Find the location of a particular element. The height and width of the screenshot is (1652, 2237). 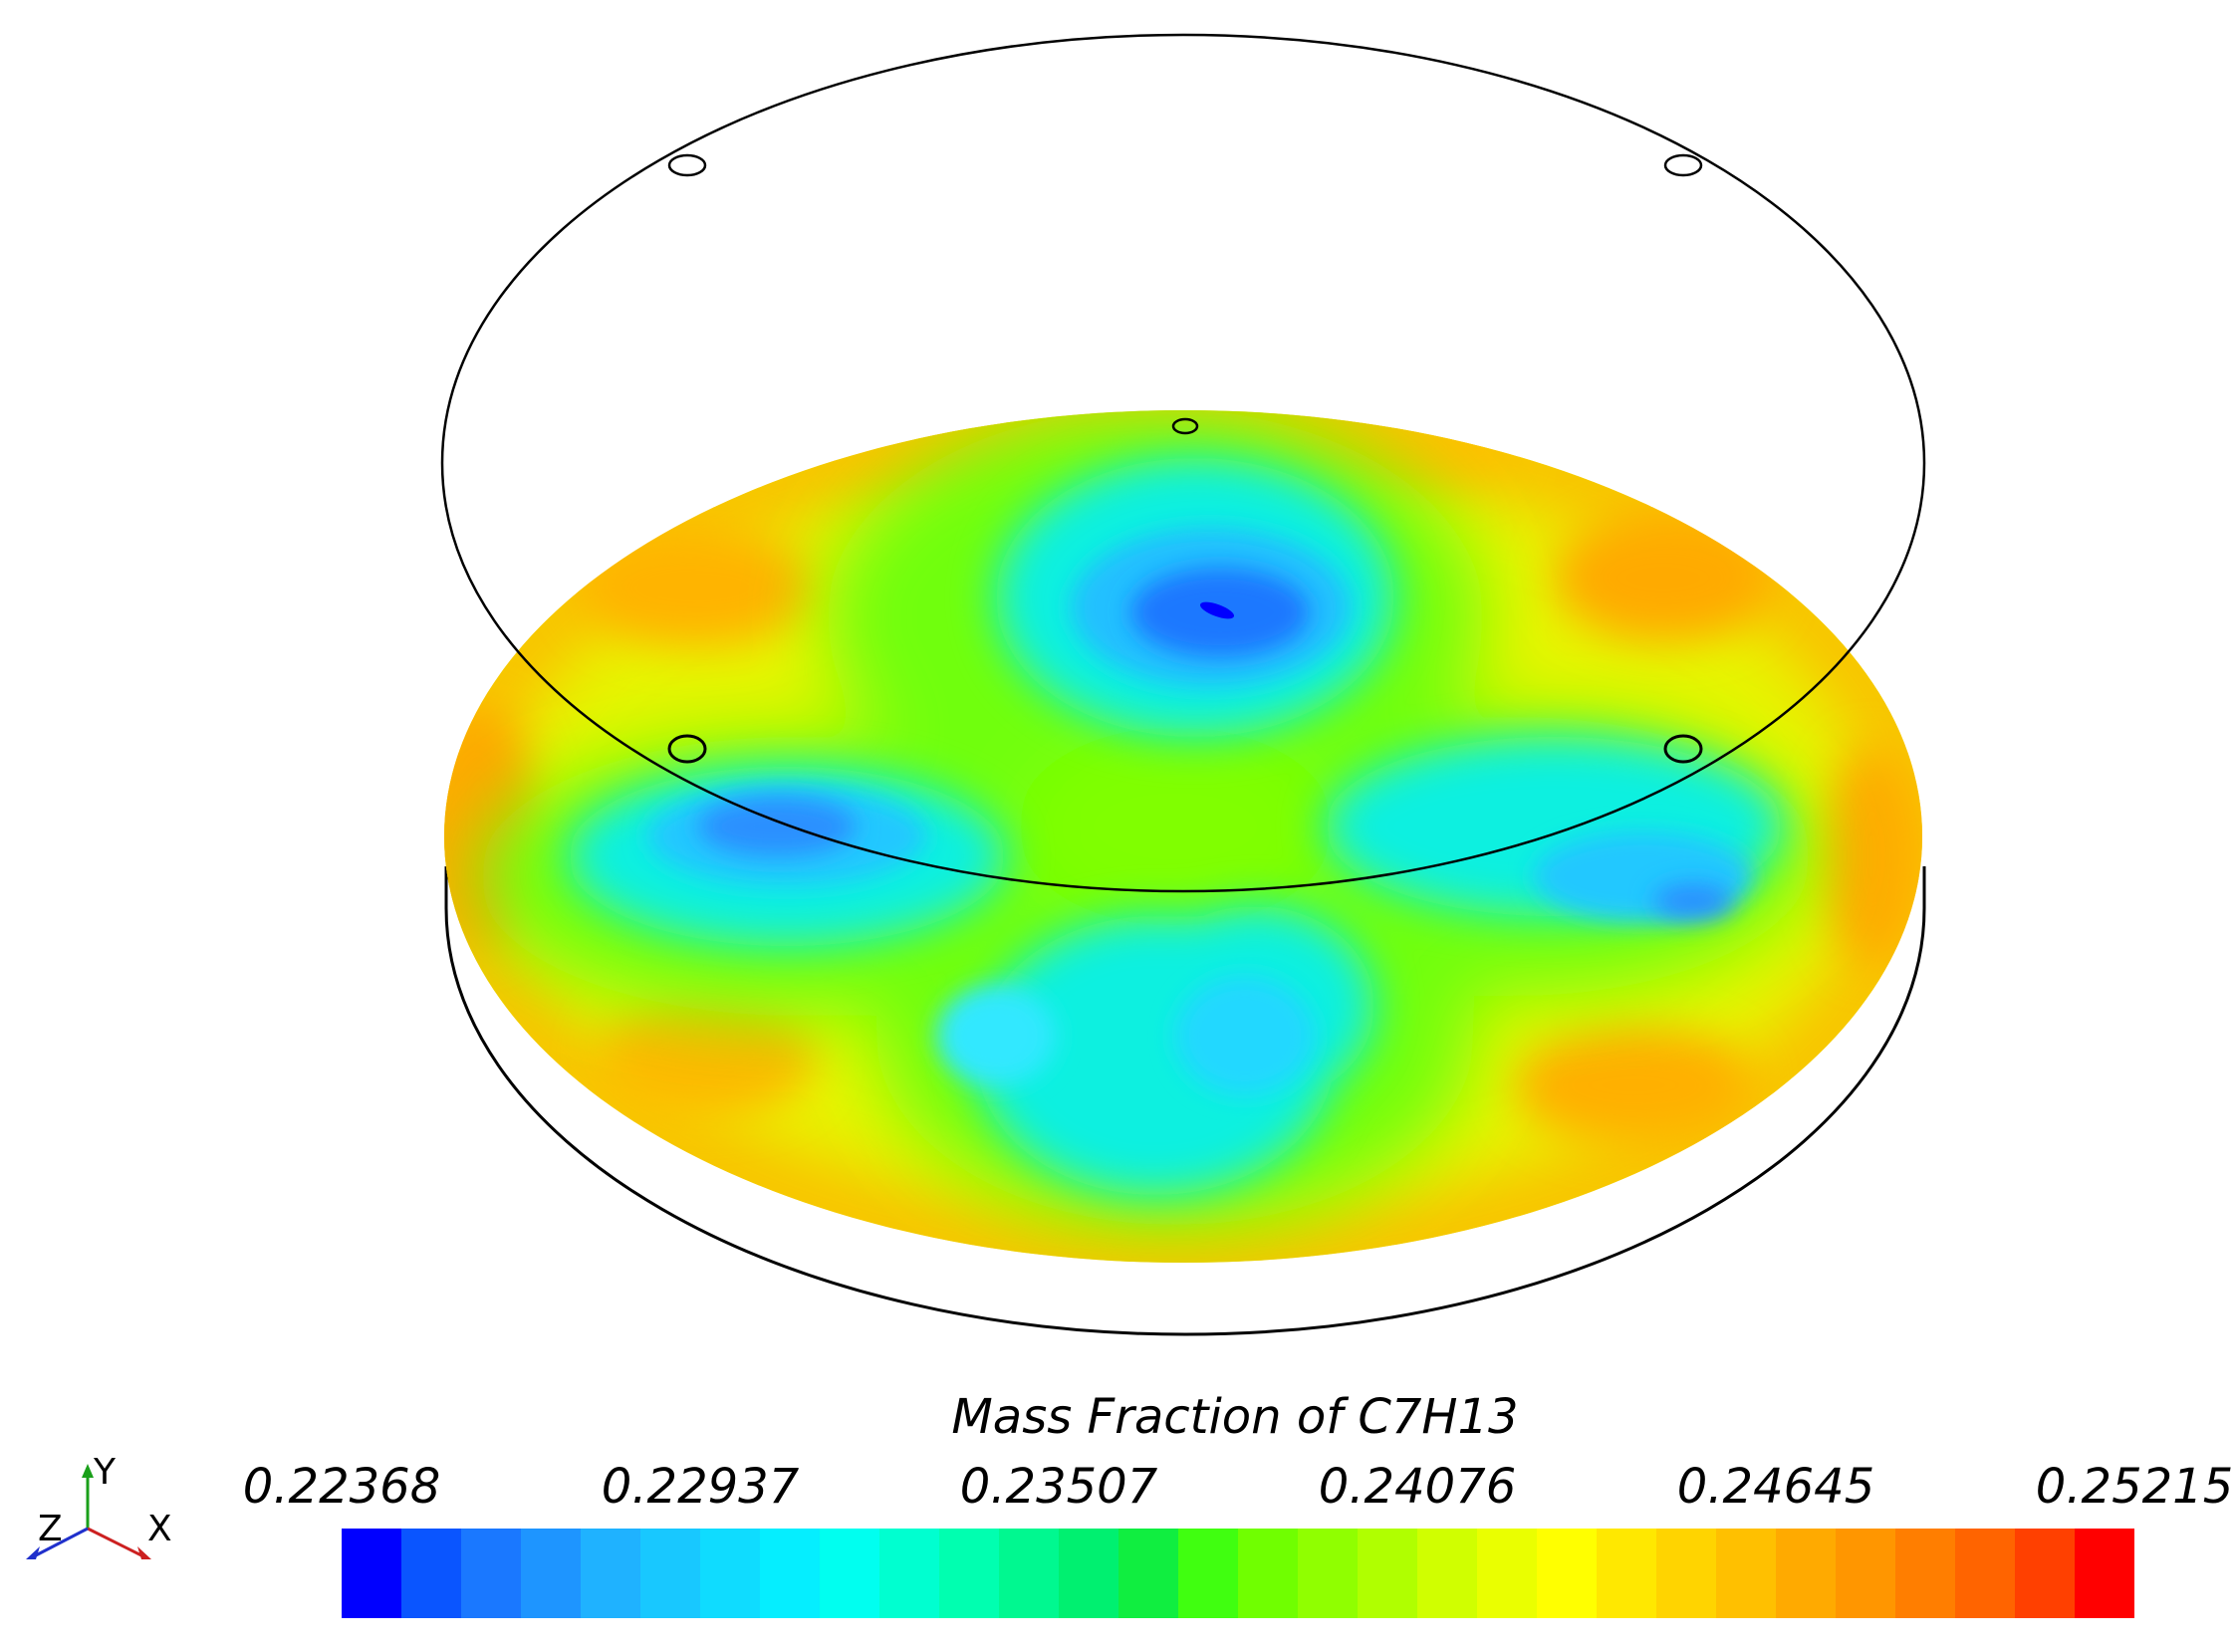

legend-colorbar is located at coordinates (1238, 1573).